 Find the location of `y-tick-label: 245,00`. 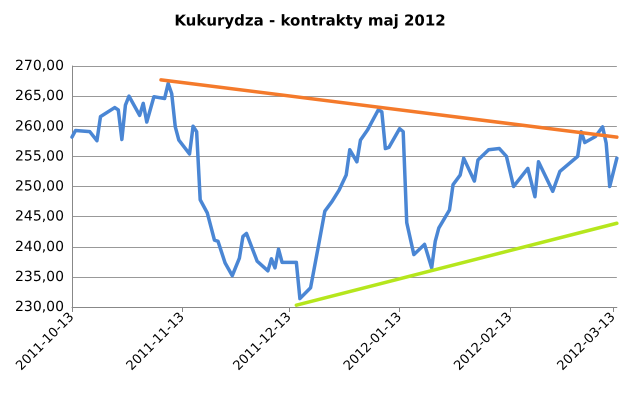

y-tick-label: 245,00 is located at coordinates (39, 216).